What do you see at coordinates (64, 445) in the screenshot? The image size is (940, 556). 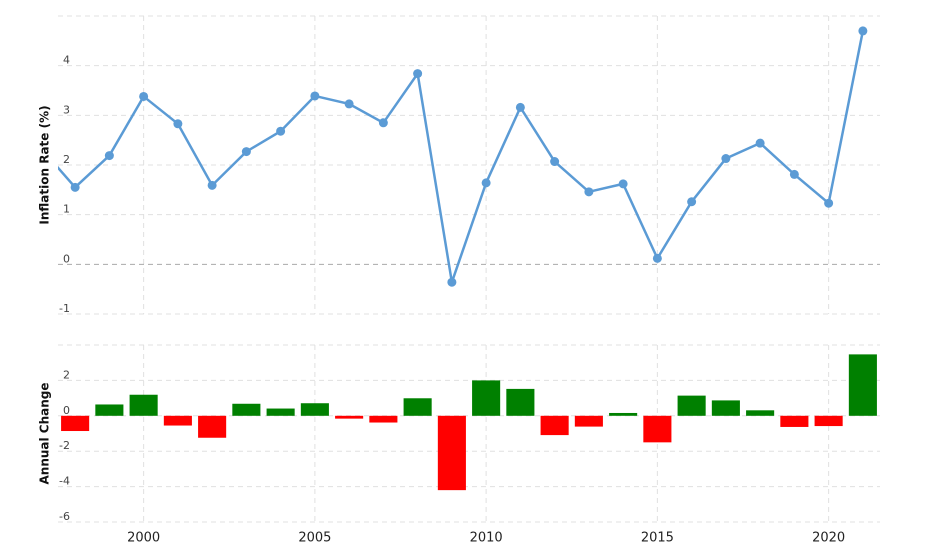 I see `y-tick-label: -2` at bounding box center [64, 445].